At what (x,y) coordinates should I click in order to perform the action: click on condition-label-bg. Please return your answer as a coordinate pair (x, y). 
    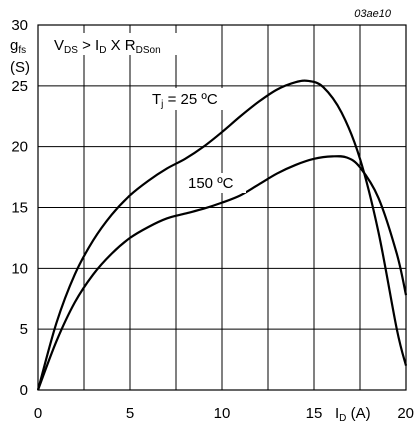
    Looking at the image, I should click on (115, 44).